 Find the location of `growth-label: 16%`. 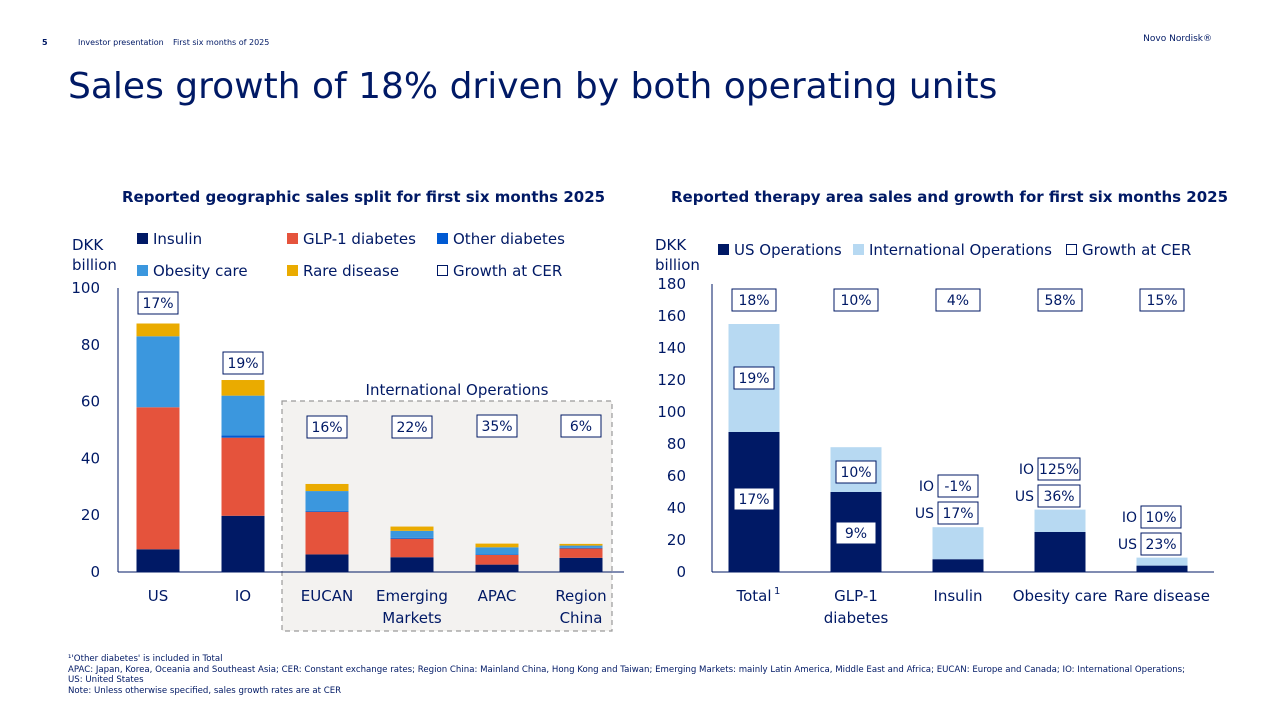

growth-label: 16% is located at coordinates (326, 428).